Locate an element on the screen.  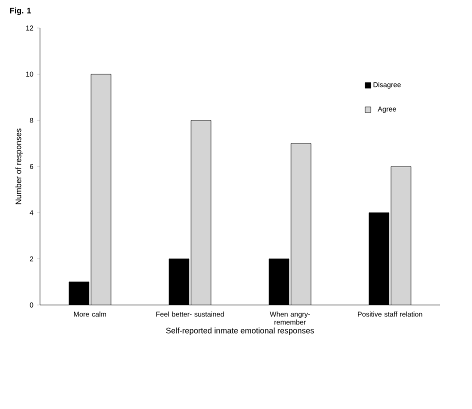
chart-title: Fig. 1 is located at coordinates (20, 12).